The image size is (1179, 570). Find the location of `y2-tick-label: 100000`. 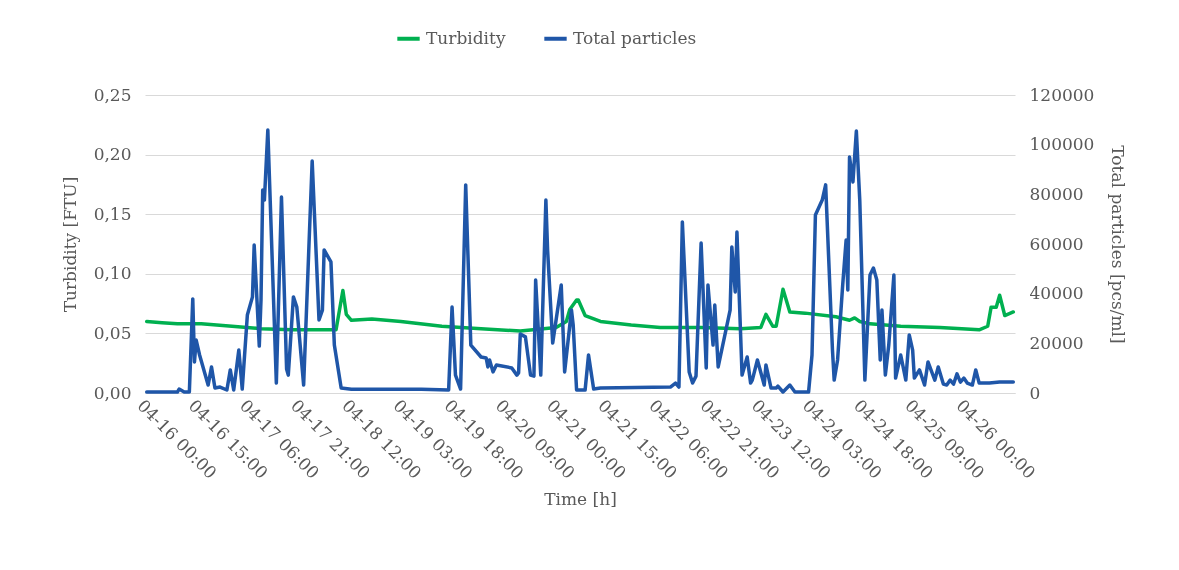

y2-tick-label: 100000 is located at coordinates (1062, 144).